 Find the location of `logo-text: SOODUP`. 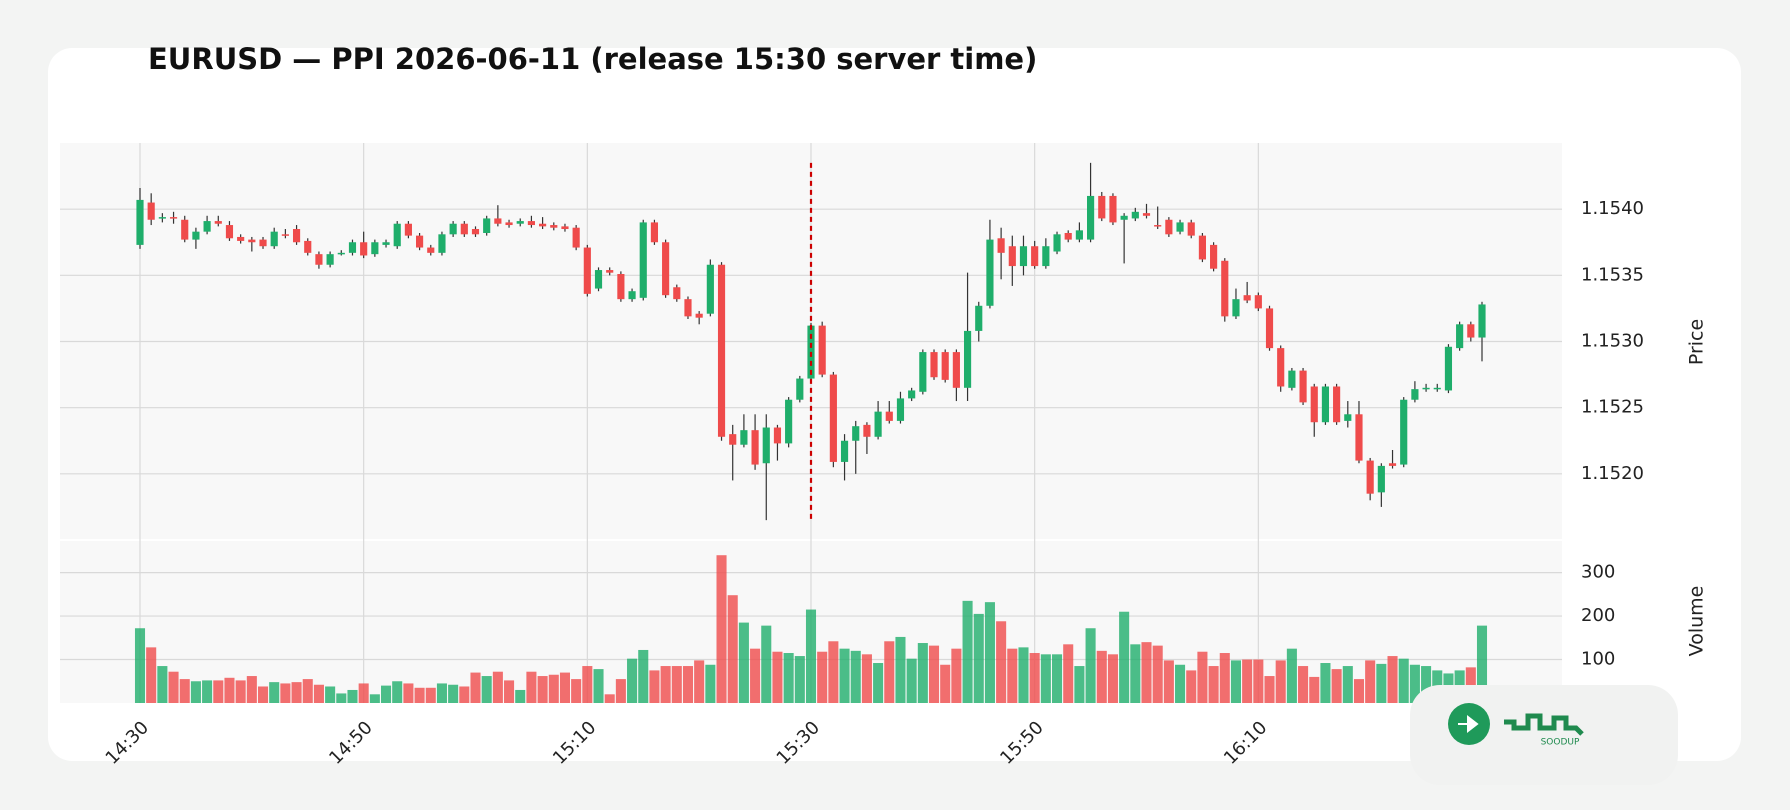

logo-text: SOODUP is located at coordinates (1560, 743).